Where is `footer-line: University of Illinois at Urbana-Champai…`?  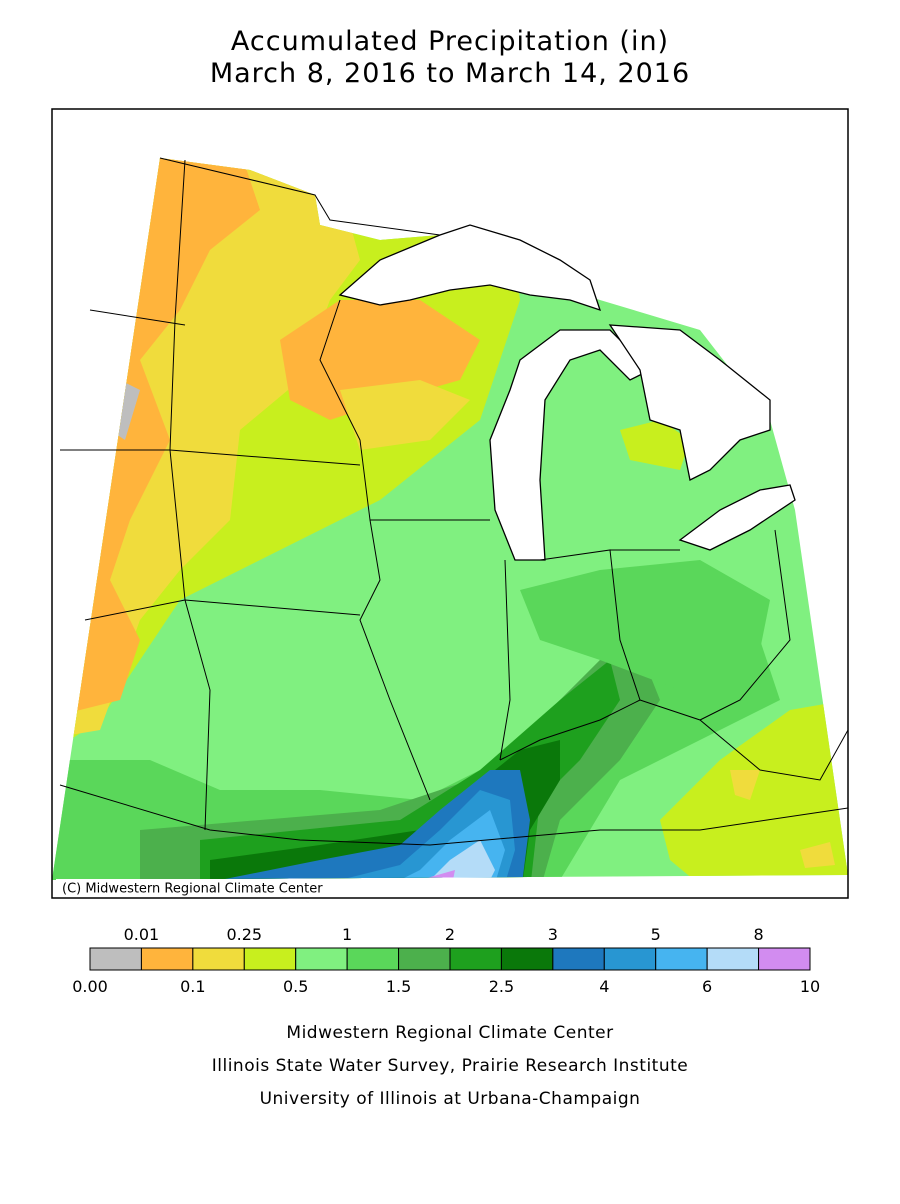
footer-line: University of Illinois at Urbana-Champai… is located at coordinates (450, 1099).